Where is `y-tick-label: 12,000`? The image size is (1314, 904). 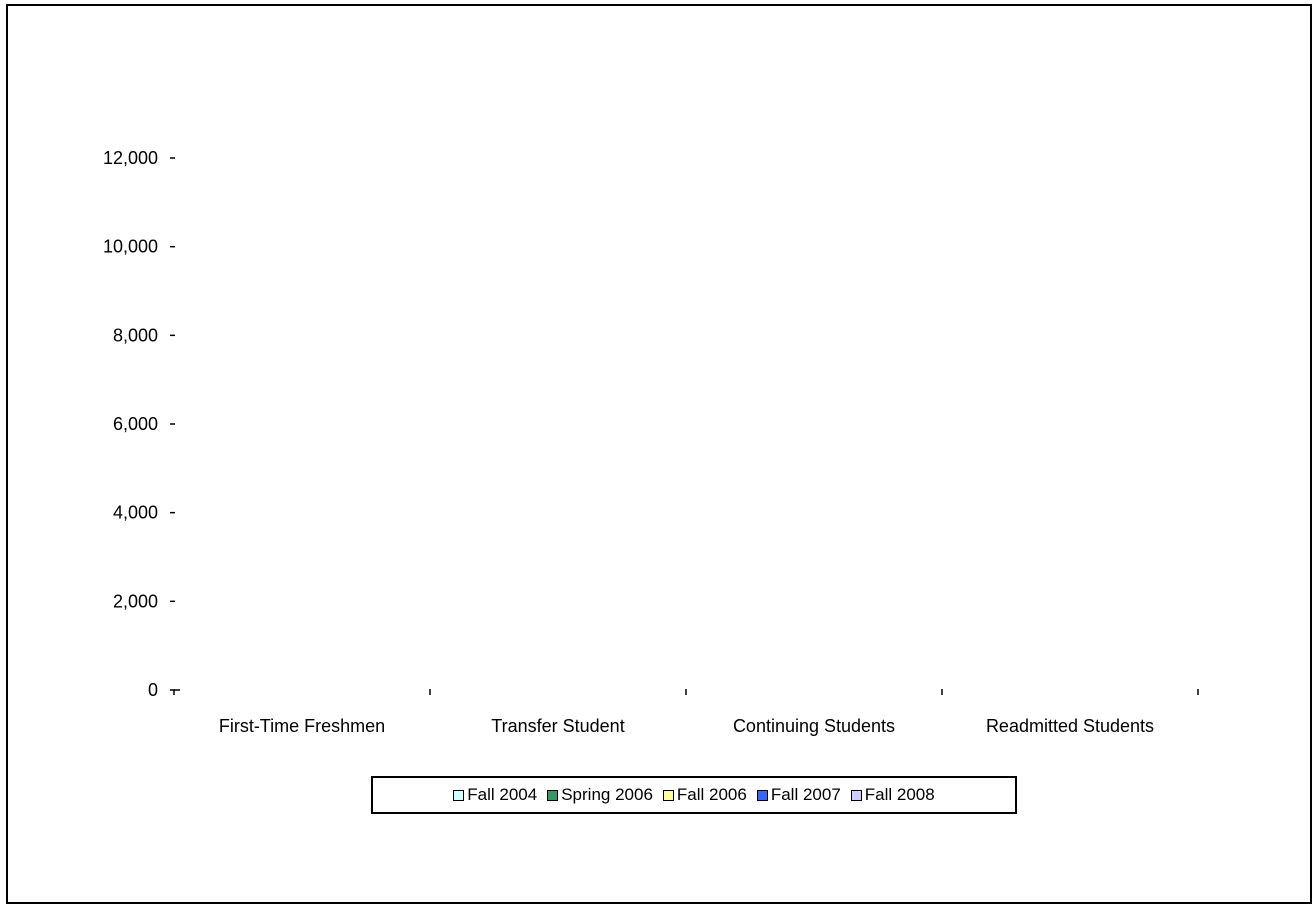 y-tick-label: 12,000 is located at coordinates (130, 158).